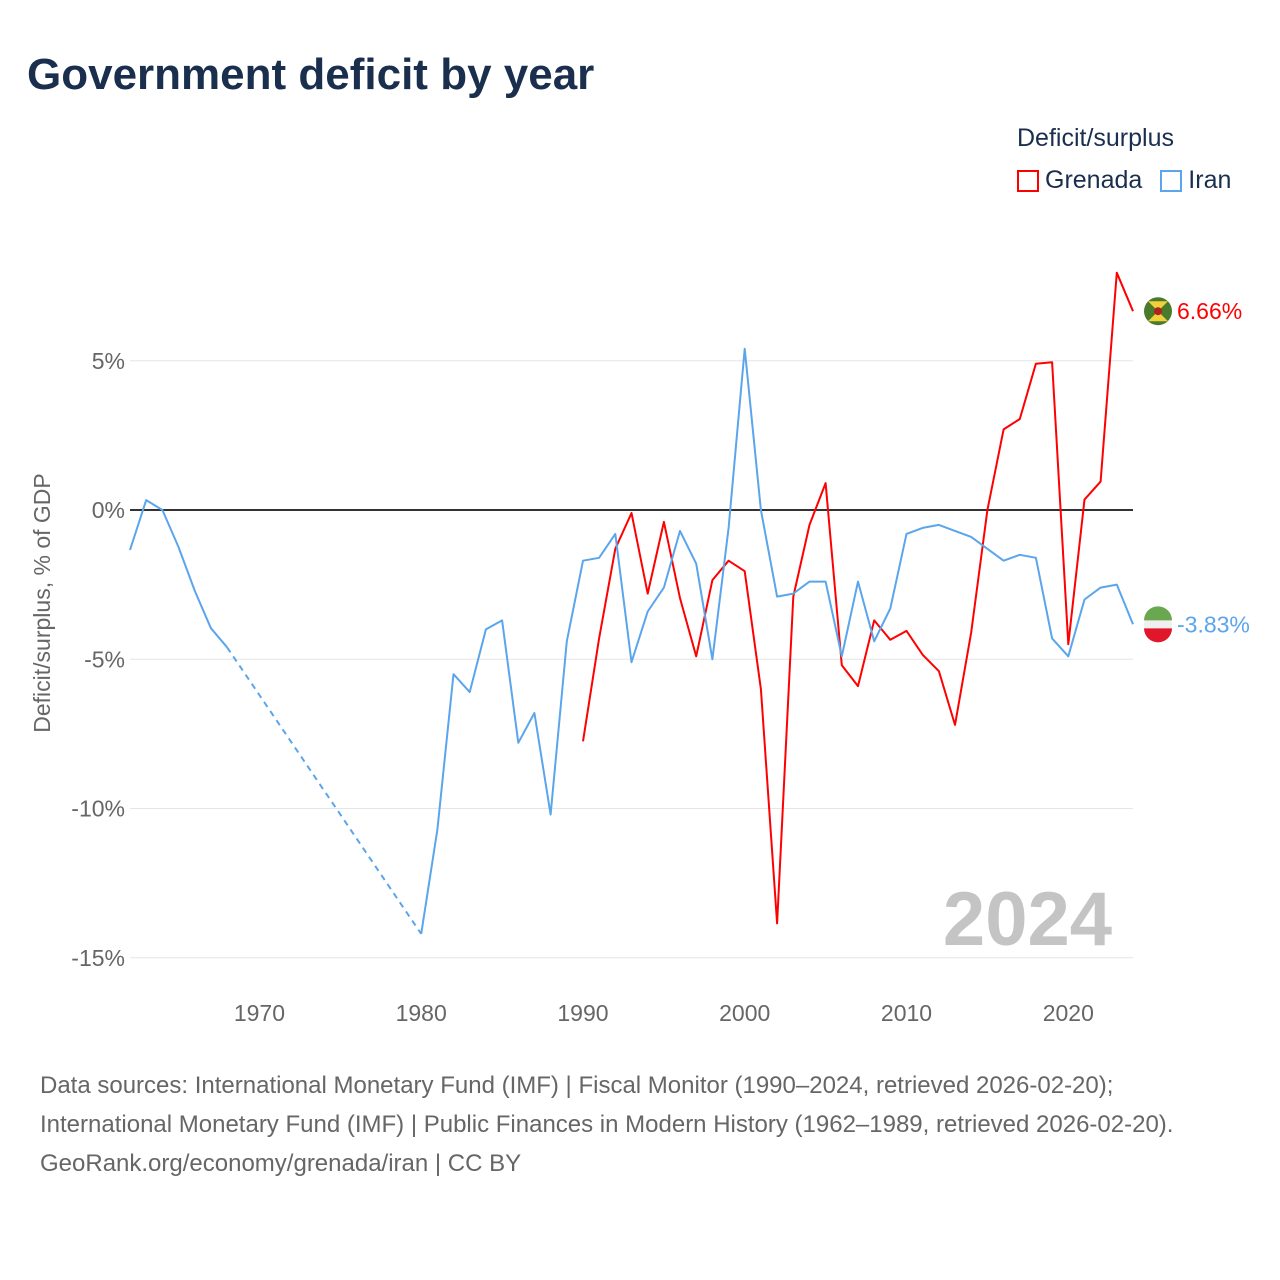 The width and height of the screenshot is (1280, 1280). I want to click on grenada-end-label: 6.66%, so click(1209, 311).